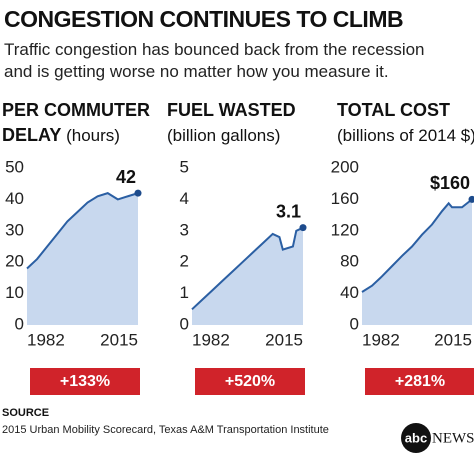  What do you see at coordinates (288, 211) in the screenshot?
I see `annotation: 3.1` at bounding box center [288, 211].